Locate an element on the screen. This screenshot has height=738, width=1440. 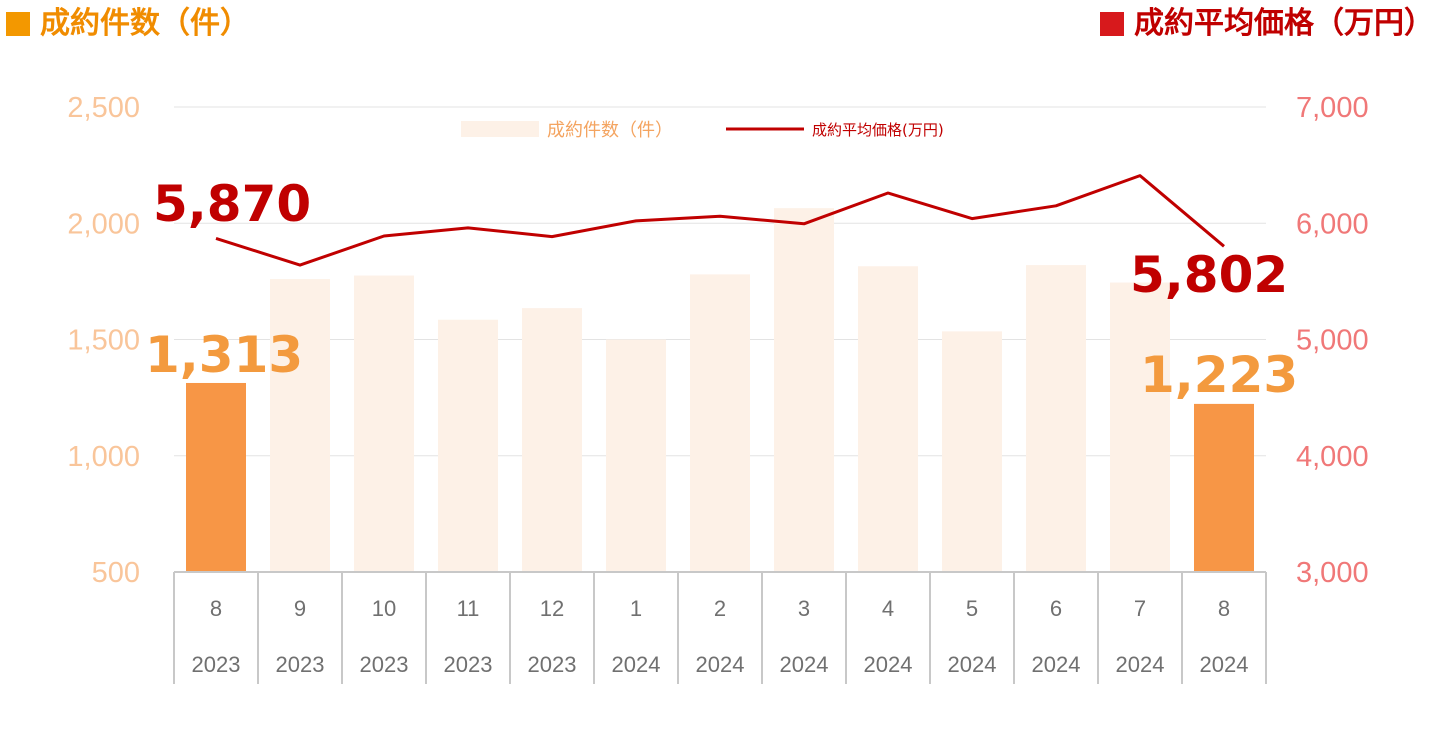
left-axis-title: 成約件数（件） is located at coordinates (128, 24).